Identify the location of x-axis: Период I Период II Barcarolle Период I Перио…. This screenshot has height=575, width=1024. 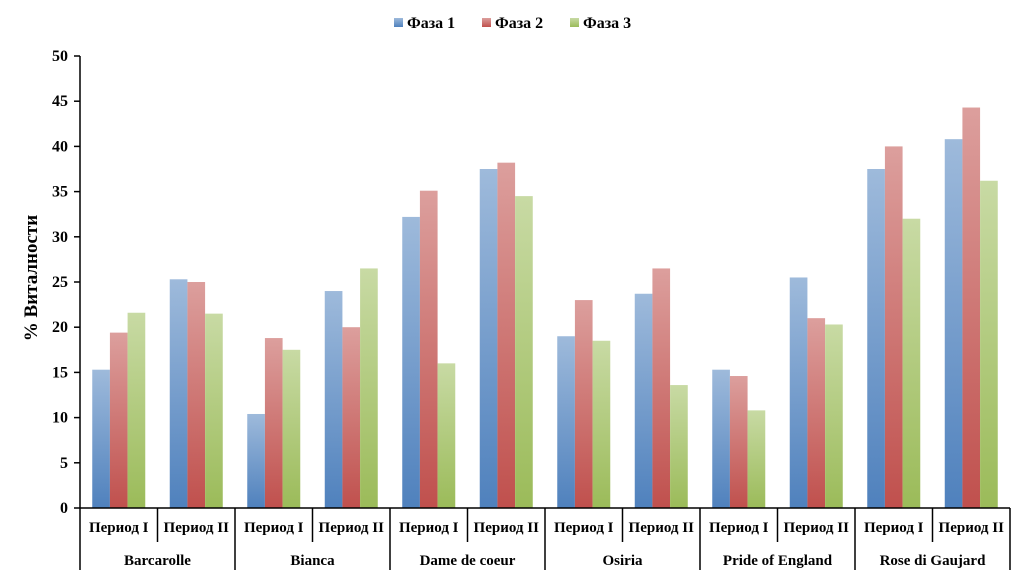
(545, 538).